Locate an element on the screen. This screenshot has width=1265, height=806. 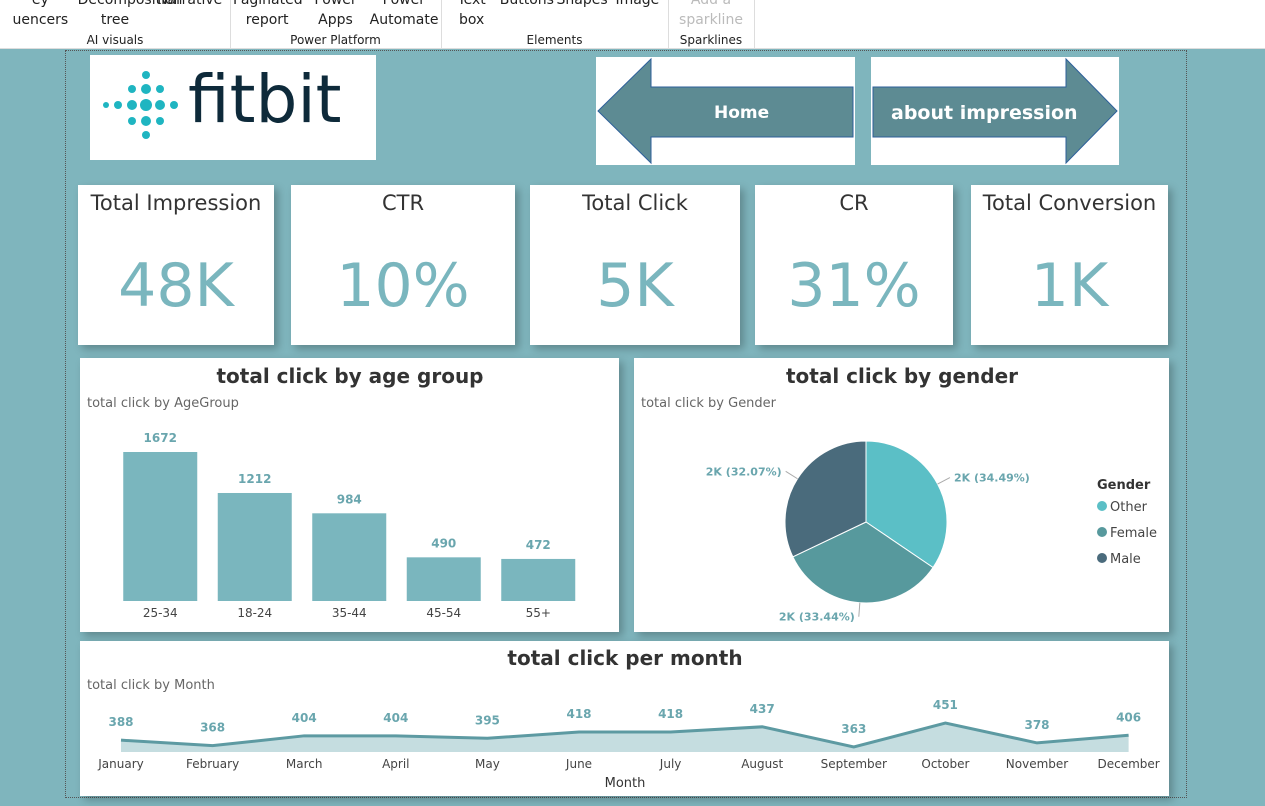
kpi-card: CTR 10% is located at coordinates (403, 265).